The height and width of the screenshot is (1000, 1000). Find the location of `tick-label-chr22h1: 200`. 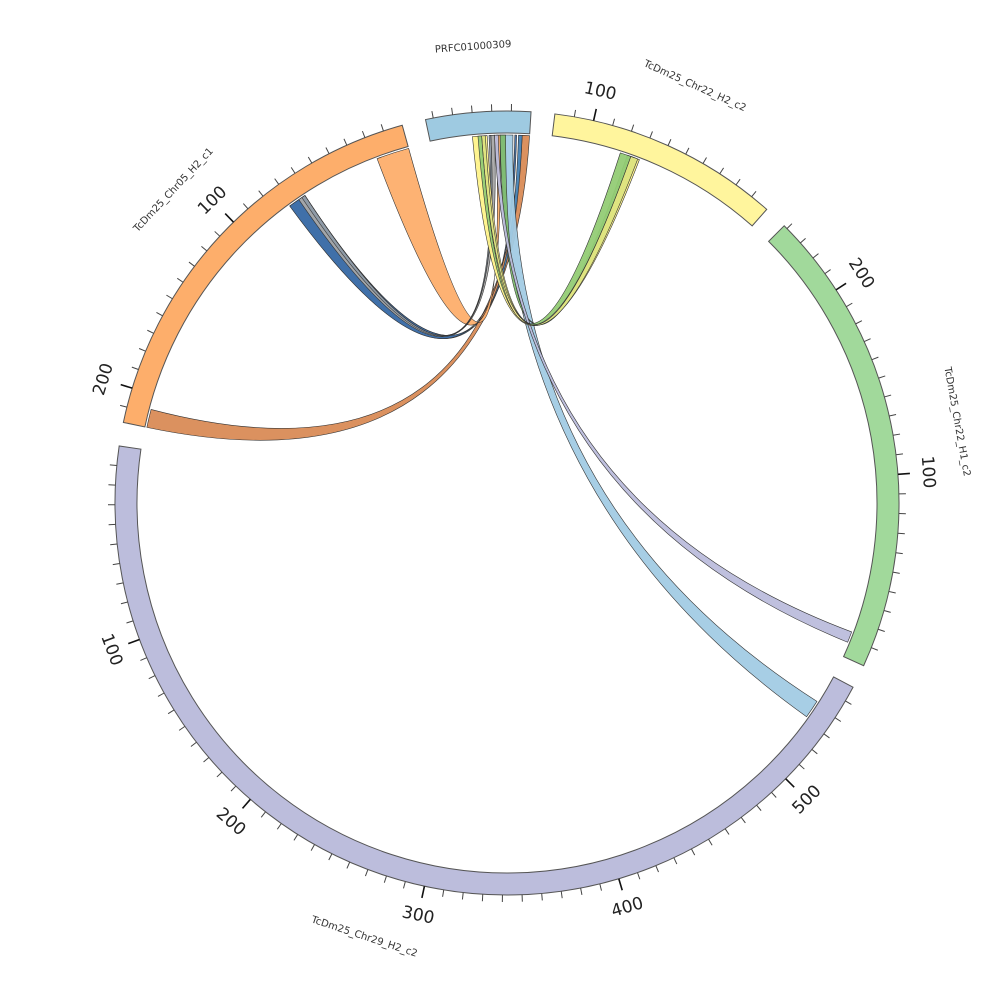

tick-label-chr22h1: 200 is located at coordinates (861, 274).